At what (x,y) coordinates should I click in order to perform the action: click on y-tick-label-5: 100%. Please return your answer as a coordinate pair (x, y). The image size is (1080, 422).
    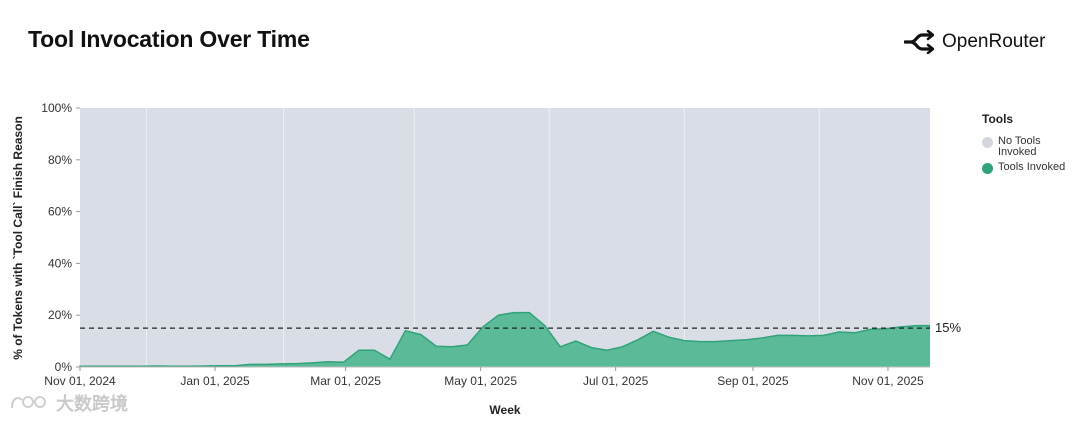
    Looking at the image, I should click on (56, 108).